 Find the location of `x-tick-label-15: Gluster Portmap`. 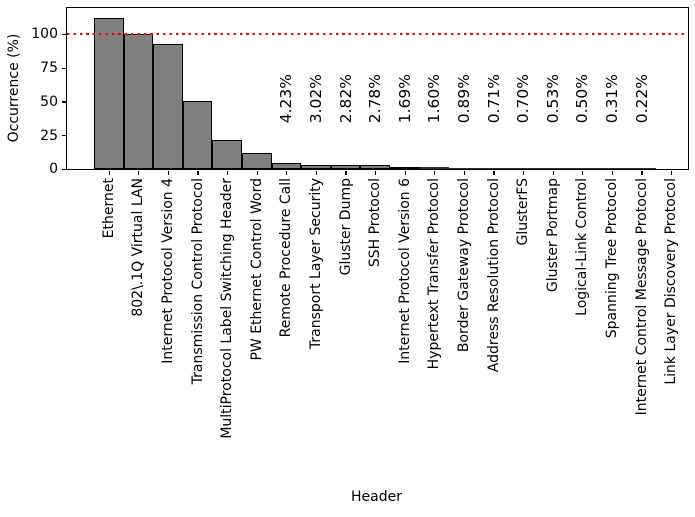

x-tick-label-15: Gluster Portmap is located at coordinates (552, 234).